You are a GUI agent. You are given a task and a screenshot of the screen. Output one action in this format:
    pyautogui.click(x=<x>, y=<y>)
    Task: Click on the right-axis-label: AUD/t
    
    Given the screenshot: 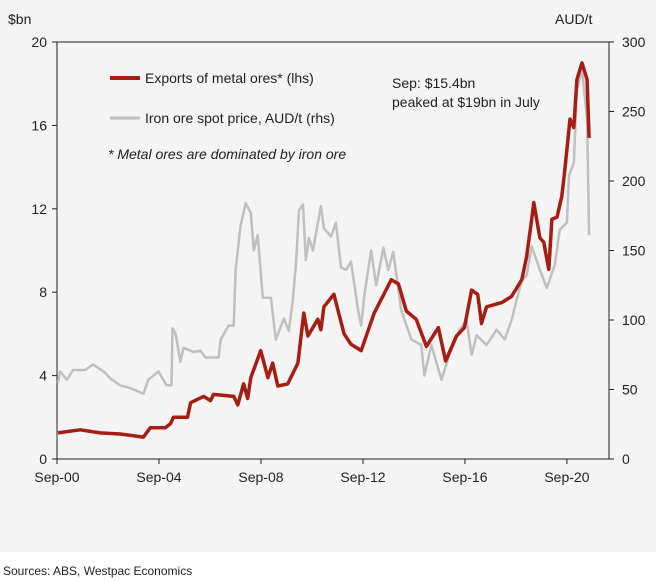 What is the action you would take?
    pyautogui.click(x=573, y=19)
    